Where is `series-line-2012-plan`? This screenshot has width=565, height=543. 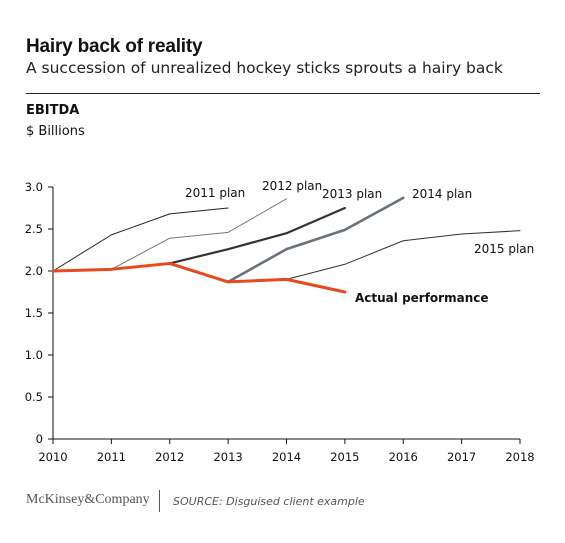 series-line-2012-plan is located at coordinates (198, 234).